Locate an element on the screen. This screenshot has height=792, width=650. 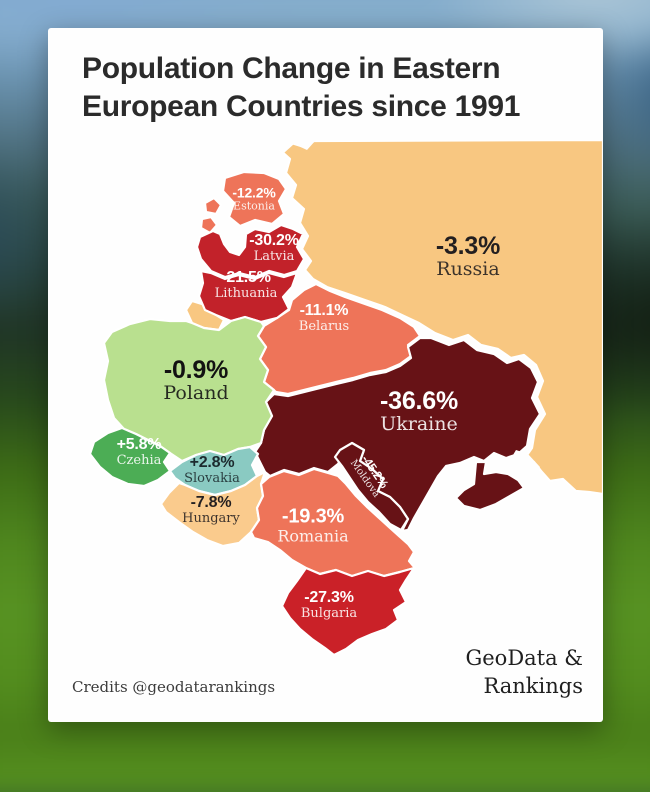
sea-of-azov is located at coordinates (525, 464).